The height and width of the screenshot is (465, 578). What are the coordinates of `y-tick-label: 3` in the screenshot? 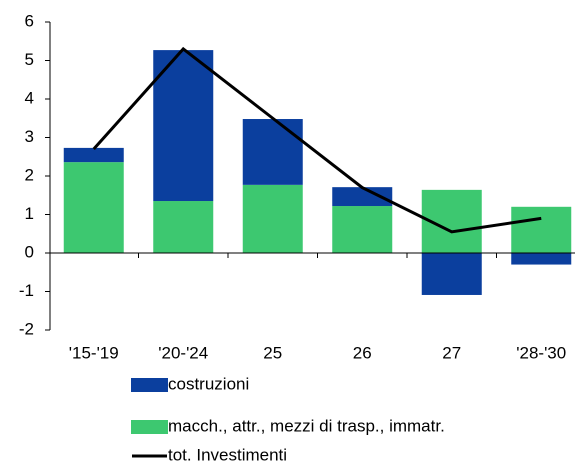 It's located at (29, 136).